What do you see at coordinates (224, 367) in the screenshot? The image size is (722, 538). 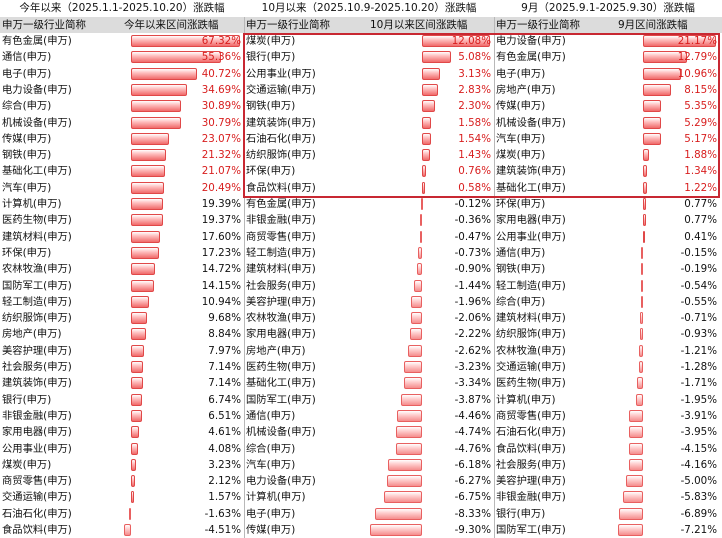 I see `value-label: 7.14%` at bounding box center [224, 367].